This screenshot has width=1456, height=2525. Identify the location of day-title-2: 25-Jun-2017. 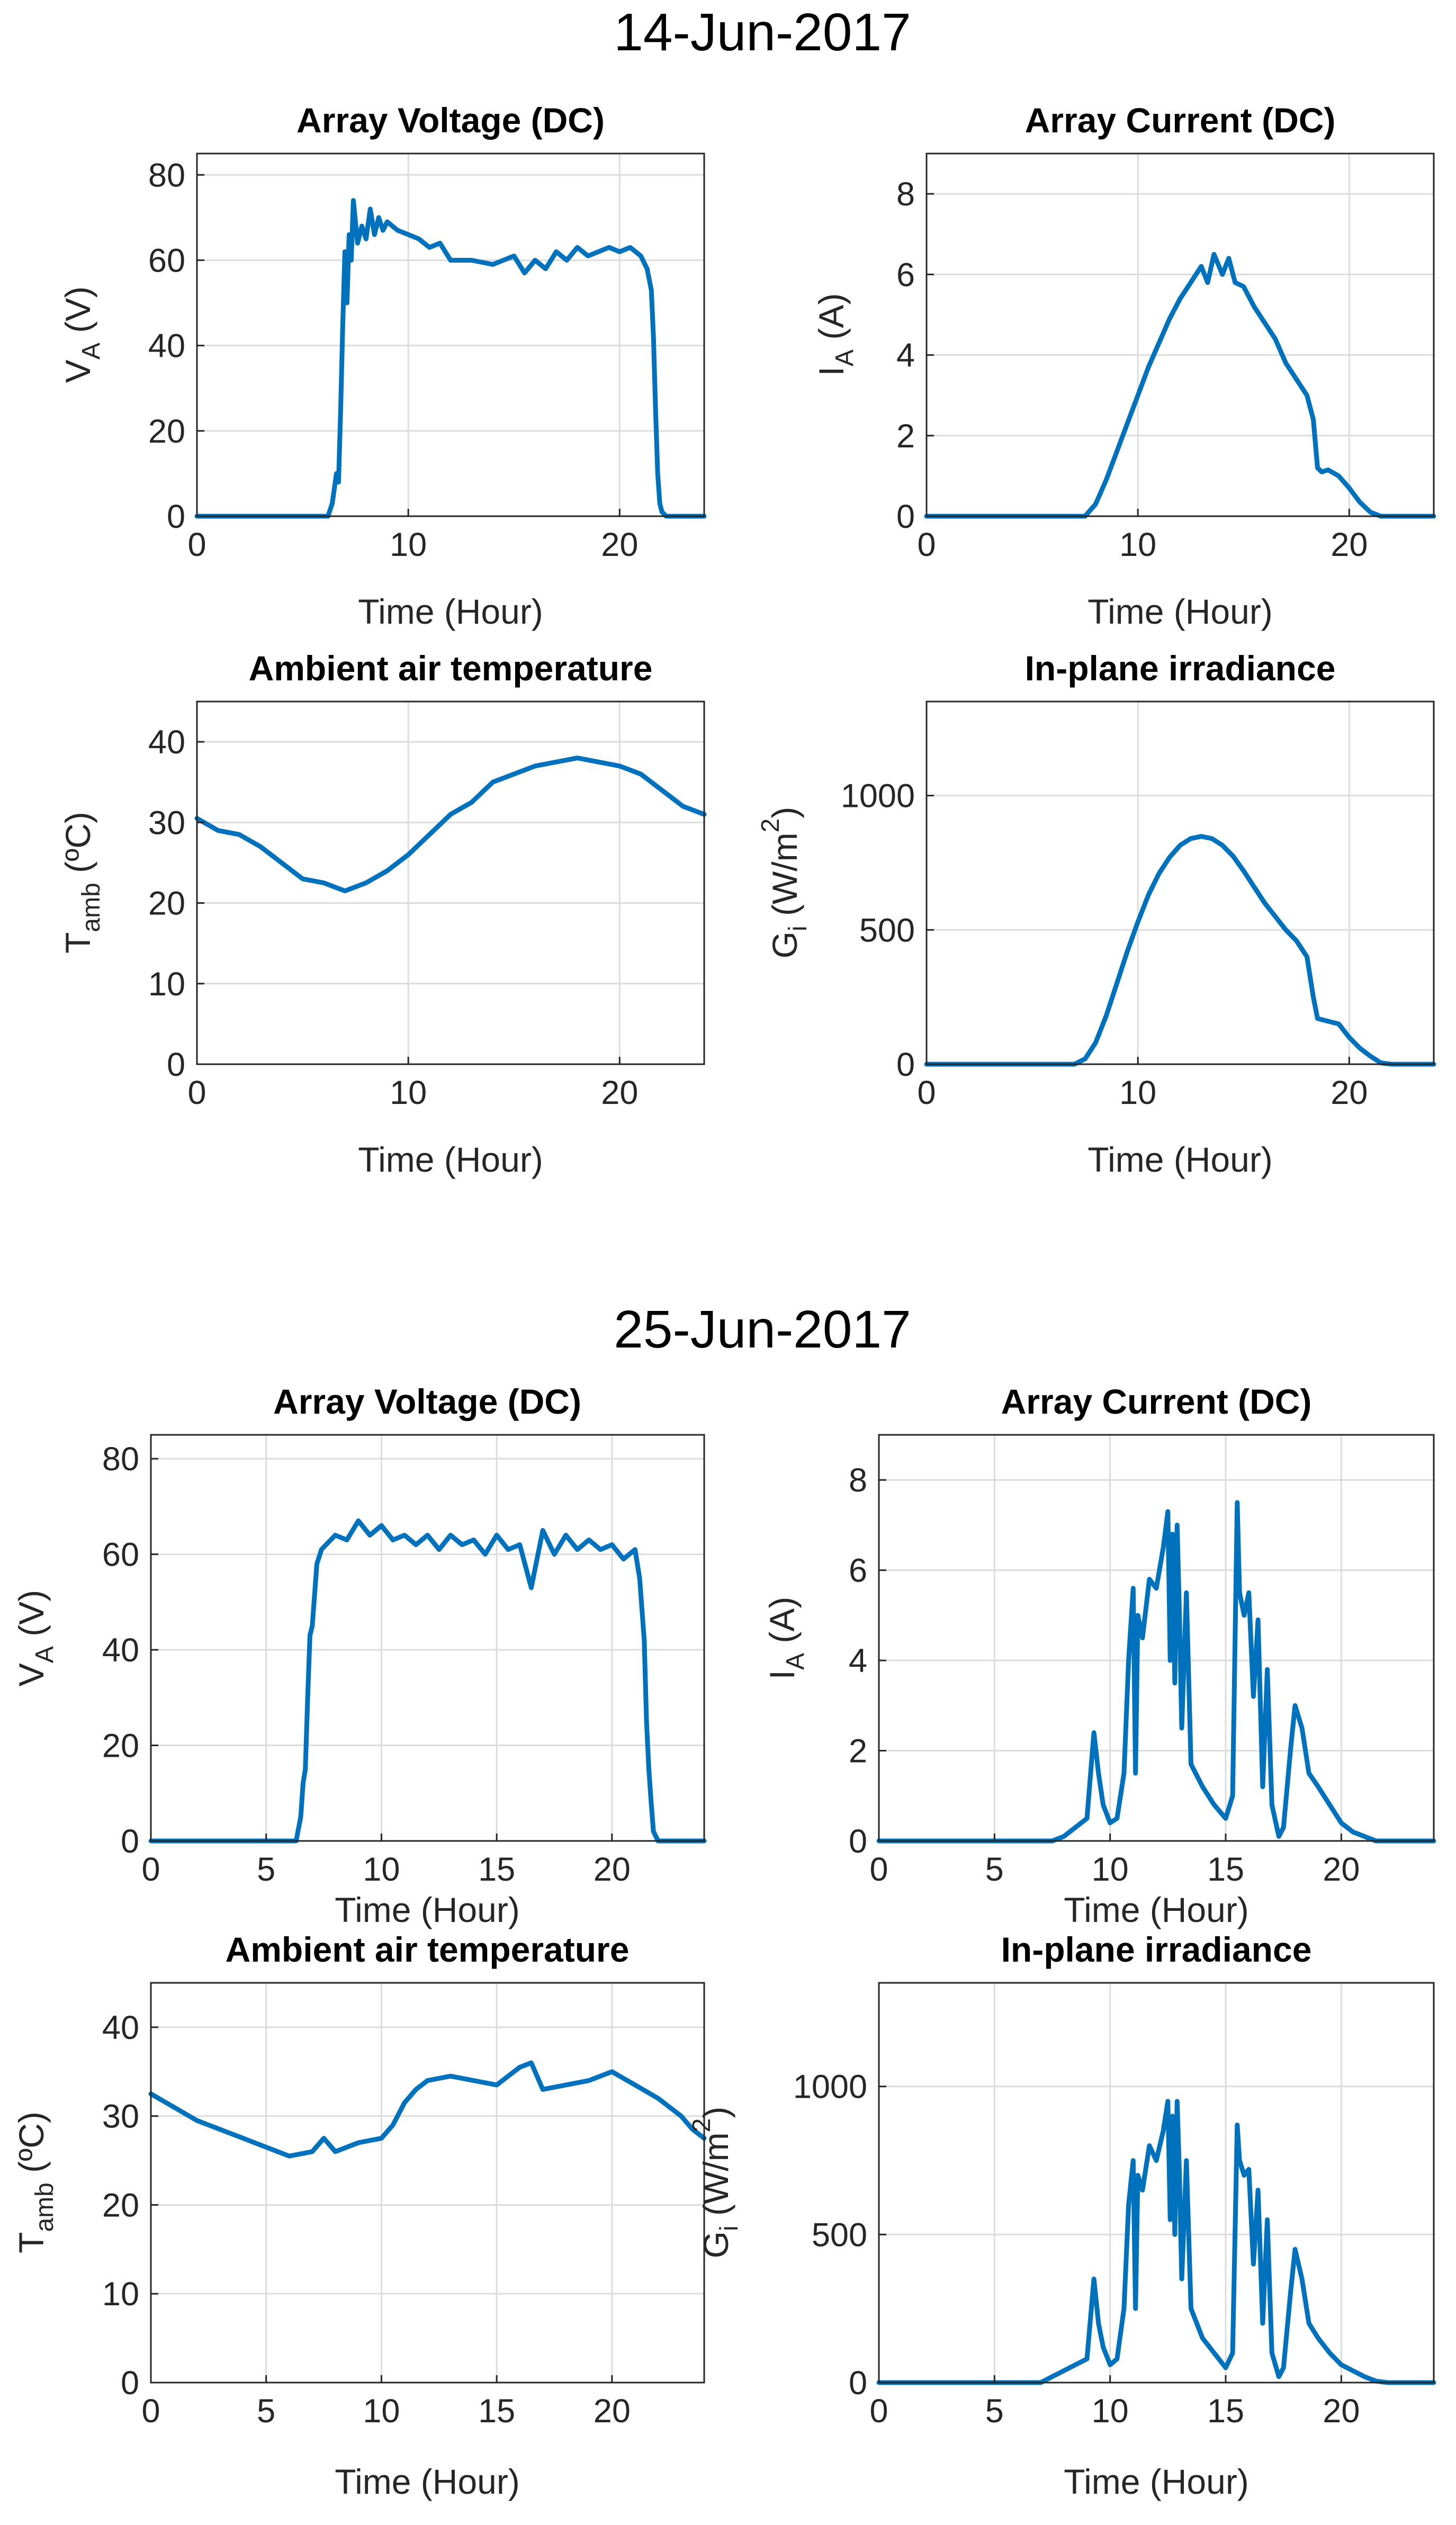
(762, 1329).